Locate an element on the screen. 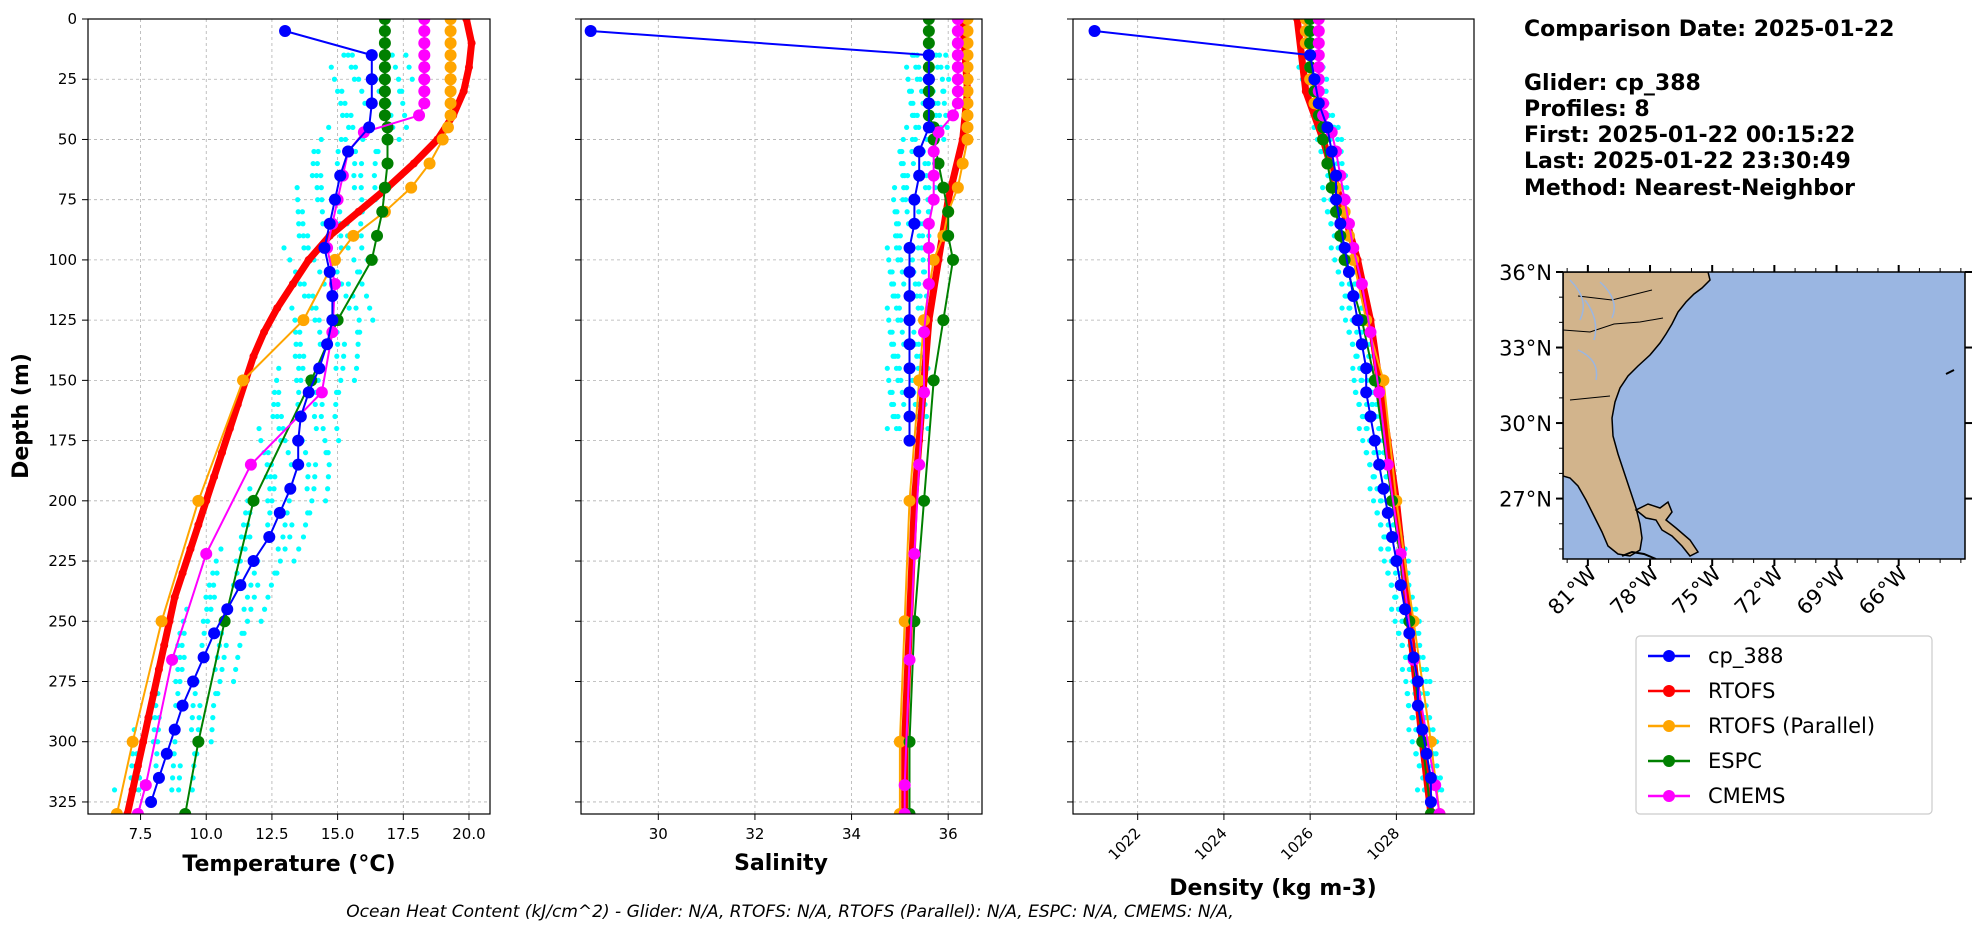  lon-tick-label: 69°W is located at coordinates (1821, 590).